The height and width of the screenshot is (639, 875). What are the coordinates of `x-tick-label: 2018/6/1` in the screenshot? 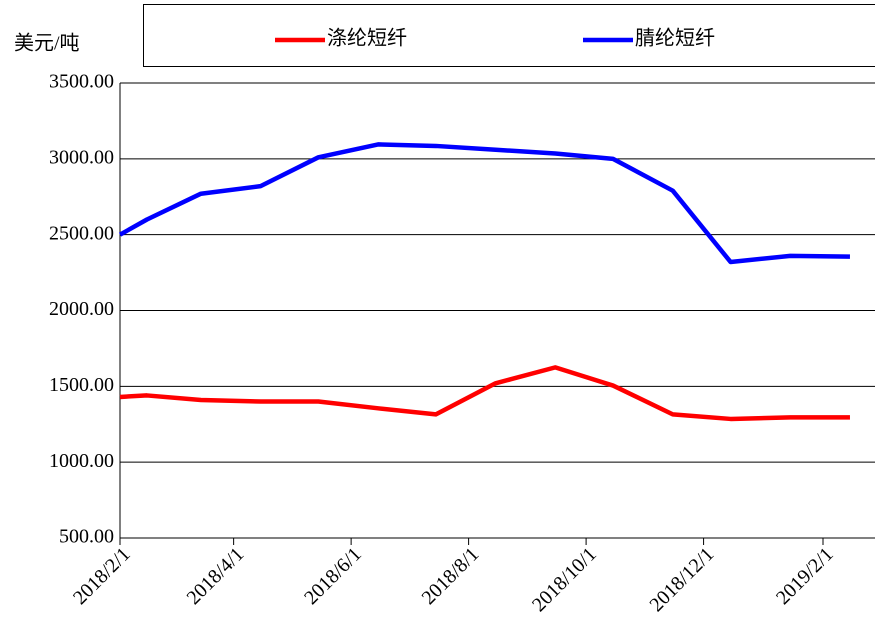 It's located at (333, 576).